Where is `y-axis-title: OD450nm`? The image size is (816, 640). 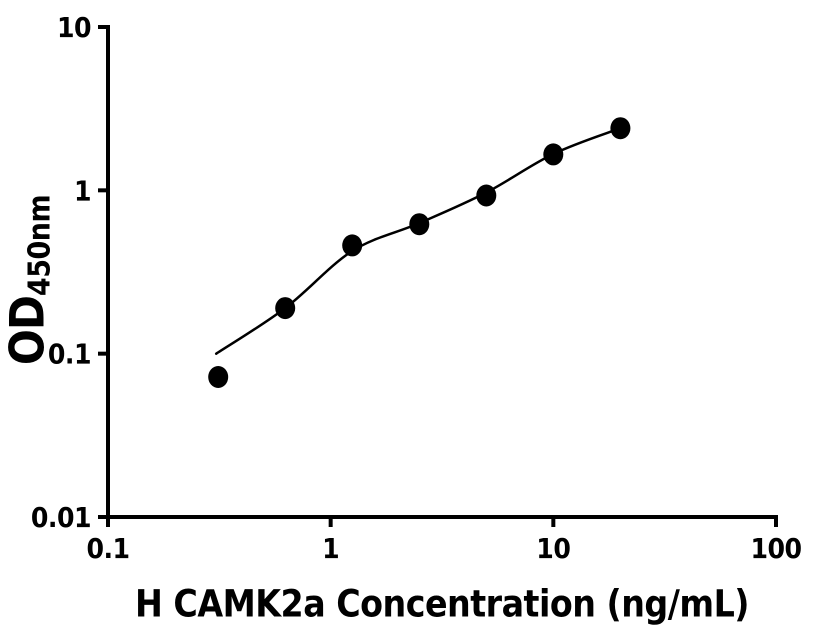 y-axis-title: OD450nm is located at coordinates (29, 280).